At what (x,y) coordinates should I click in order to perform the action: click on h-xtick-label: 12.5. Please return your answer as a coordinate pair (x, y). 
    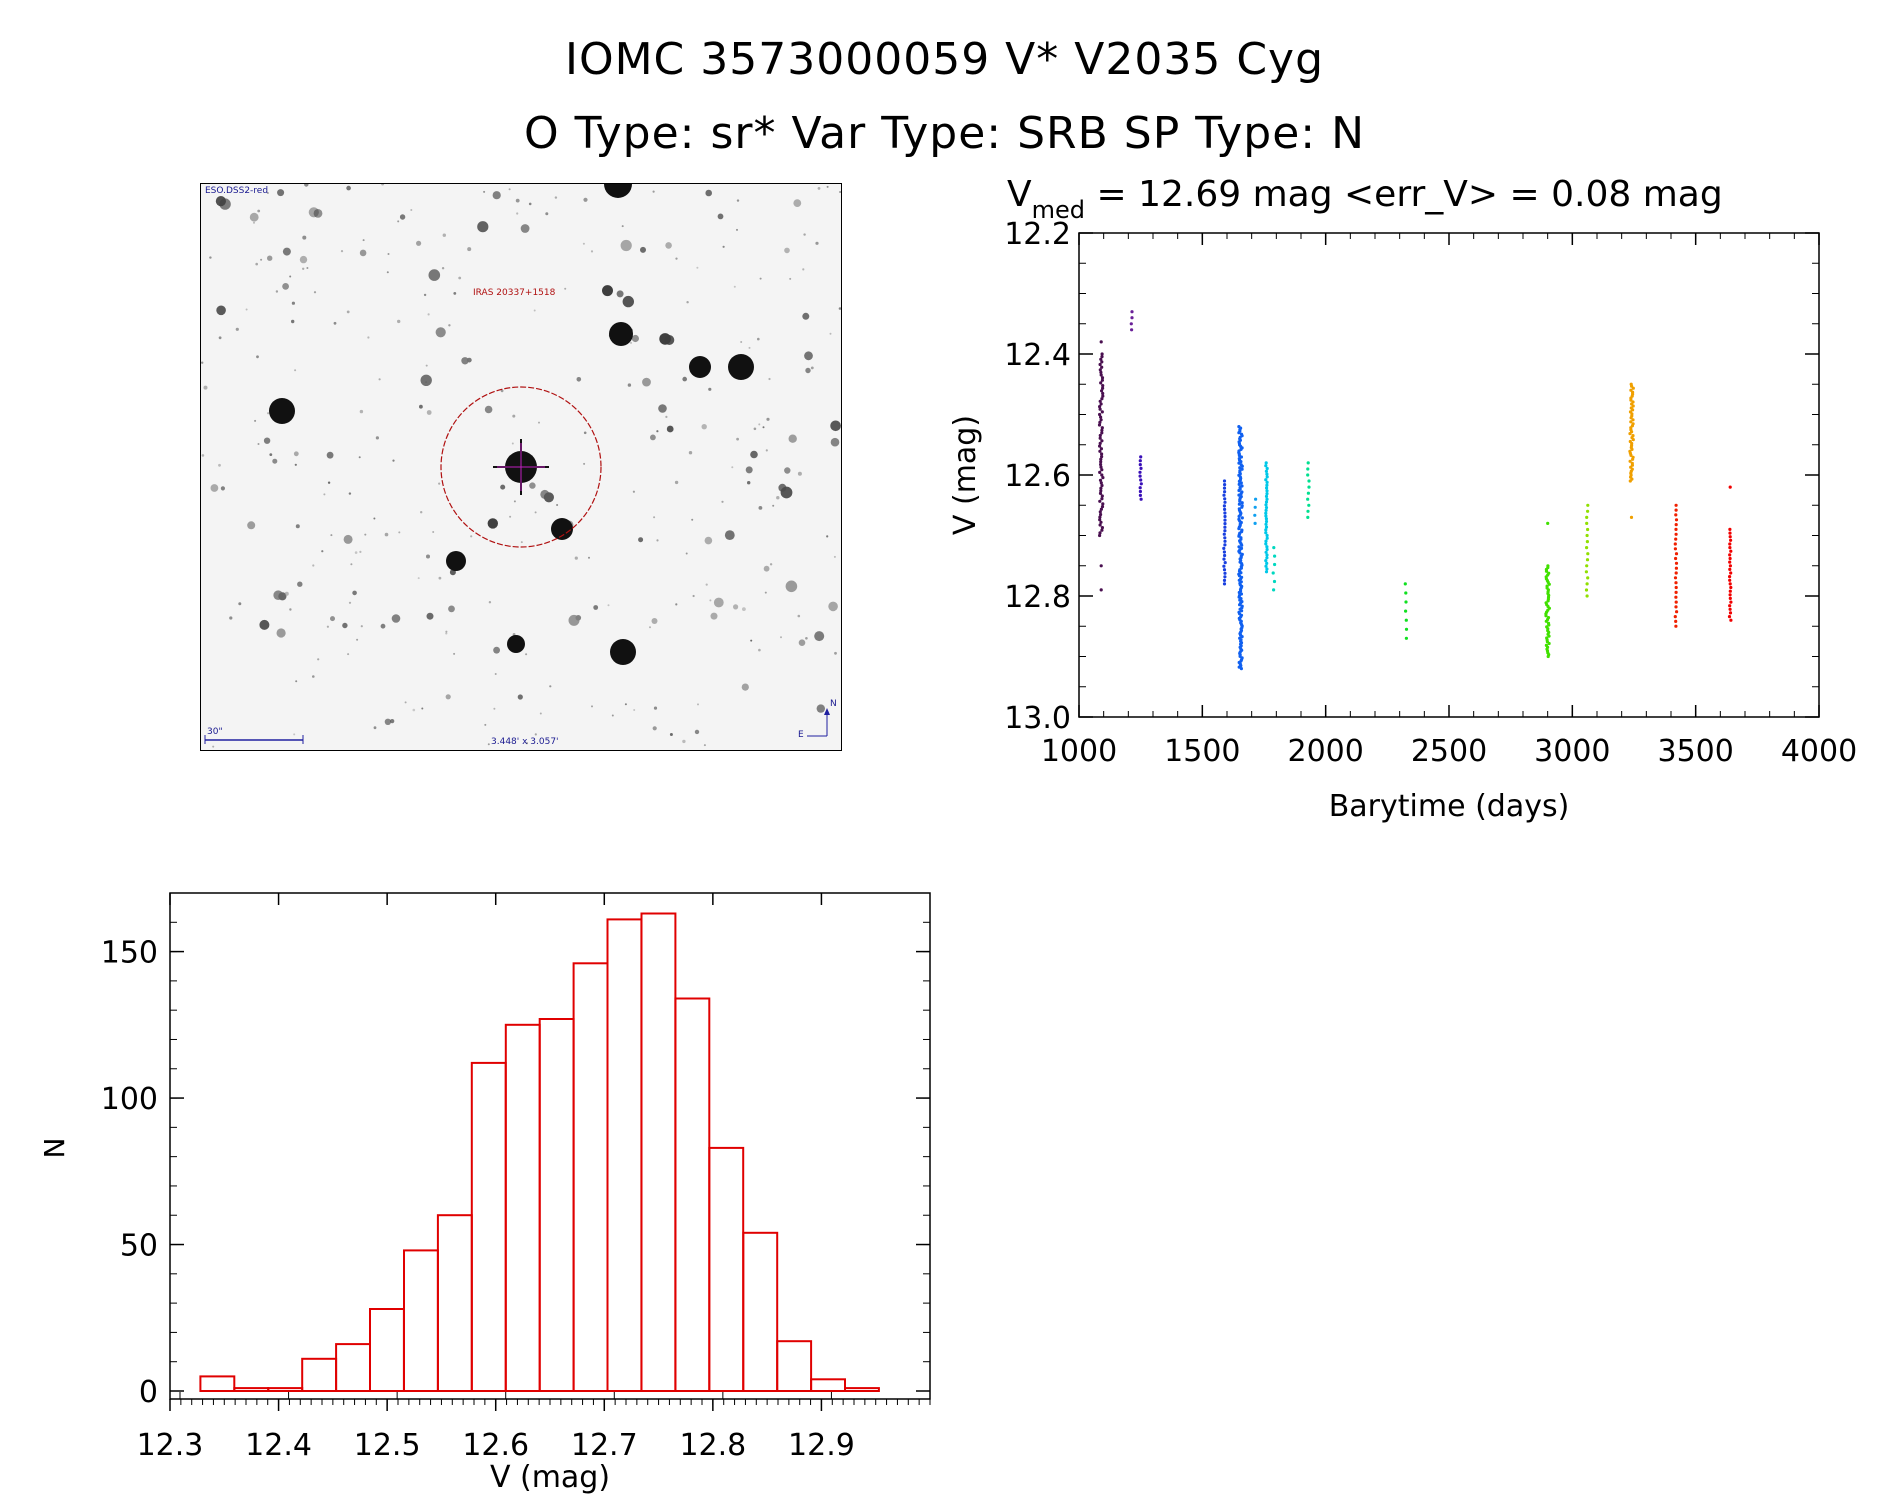
    Looking at the image, I should click on (387, 1445).